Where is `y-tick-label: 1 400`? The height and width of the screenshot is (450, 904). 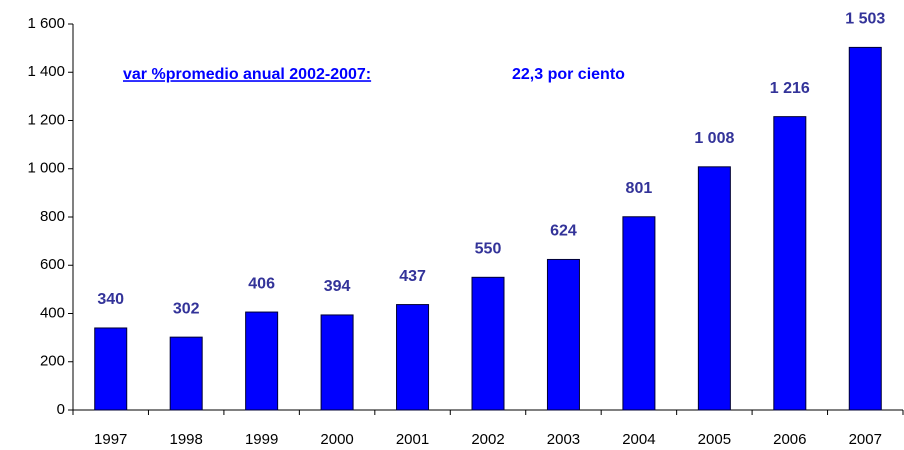
y-tick-label: 1 400 is located at coordinates (46, 71).